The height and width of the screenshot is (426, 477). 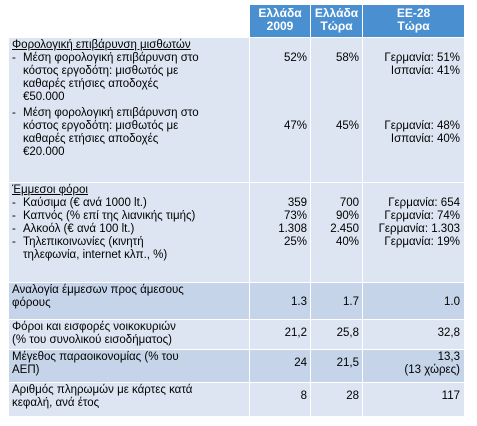 What do you see at coordinates (425, 139) in the screenshot?
I see `cell-value: Ισπανία: 40%` at bounding box center [425, 139].